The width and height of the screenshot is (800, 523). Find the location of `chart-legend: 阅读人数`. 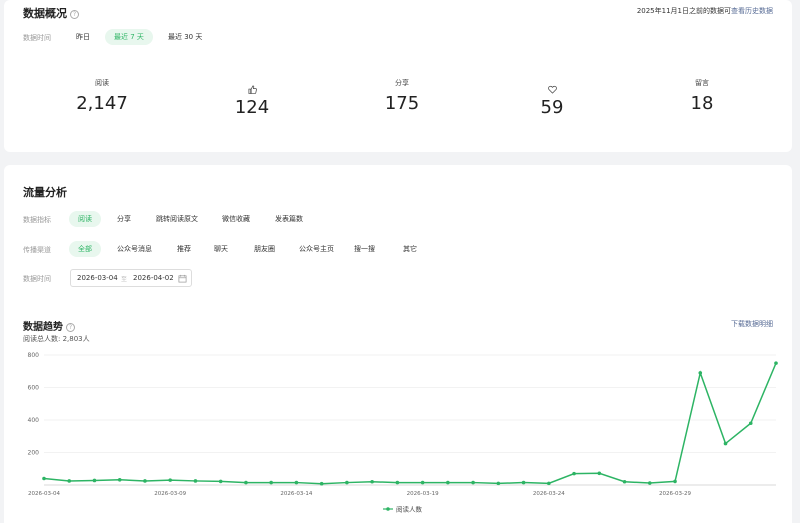

chart-legend: 阅读人数 is located at coordinates (403, 509).